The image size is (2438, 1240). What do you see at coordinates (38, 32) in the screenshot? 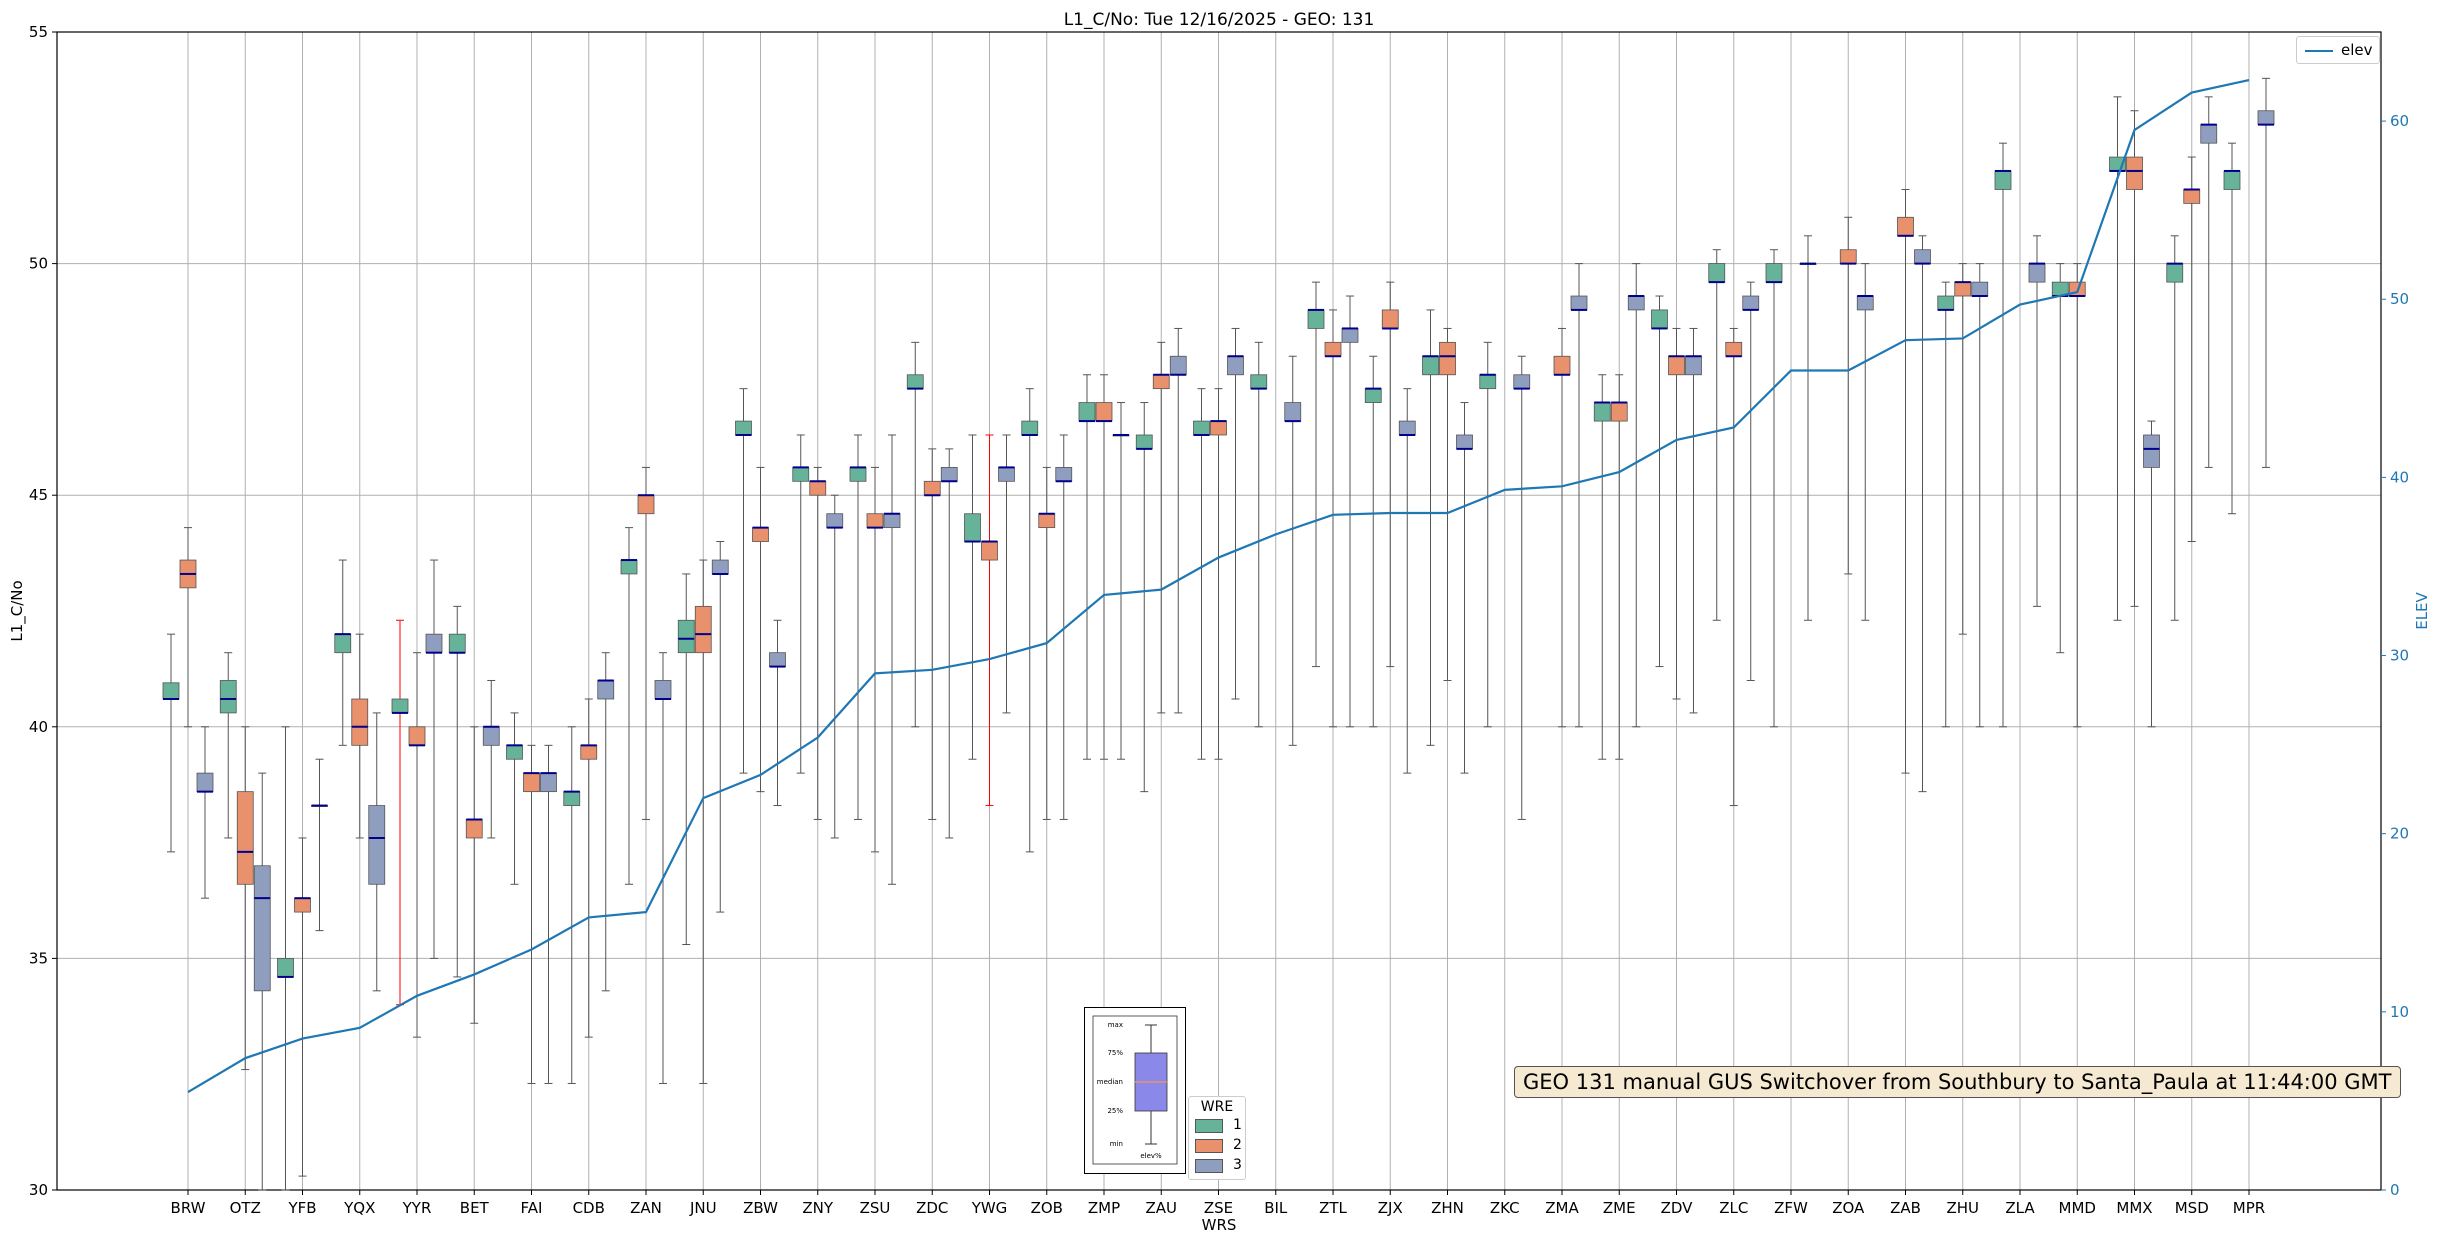
I see `y-tick-label: 55` at bounding box center [38, 32].